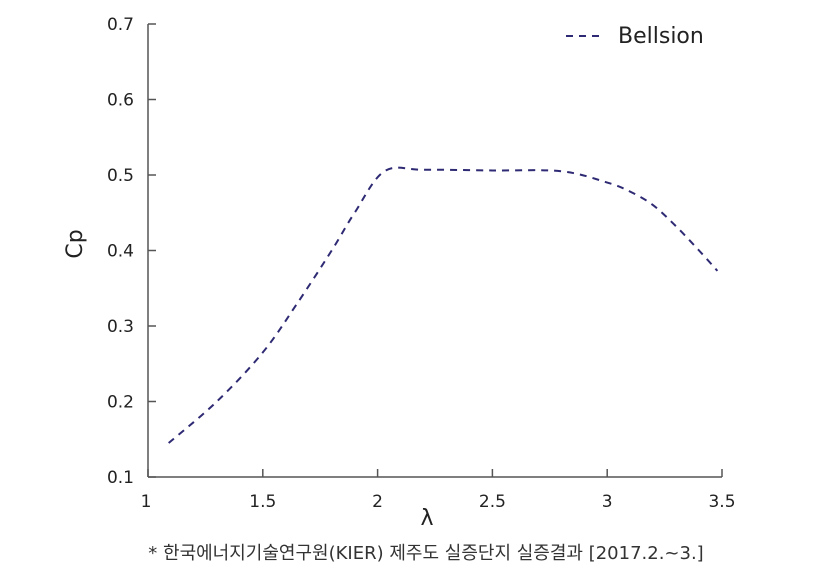  I want to click on x-tick-label: 1, so click(146, 502).